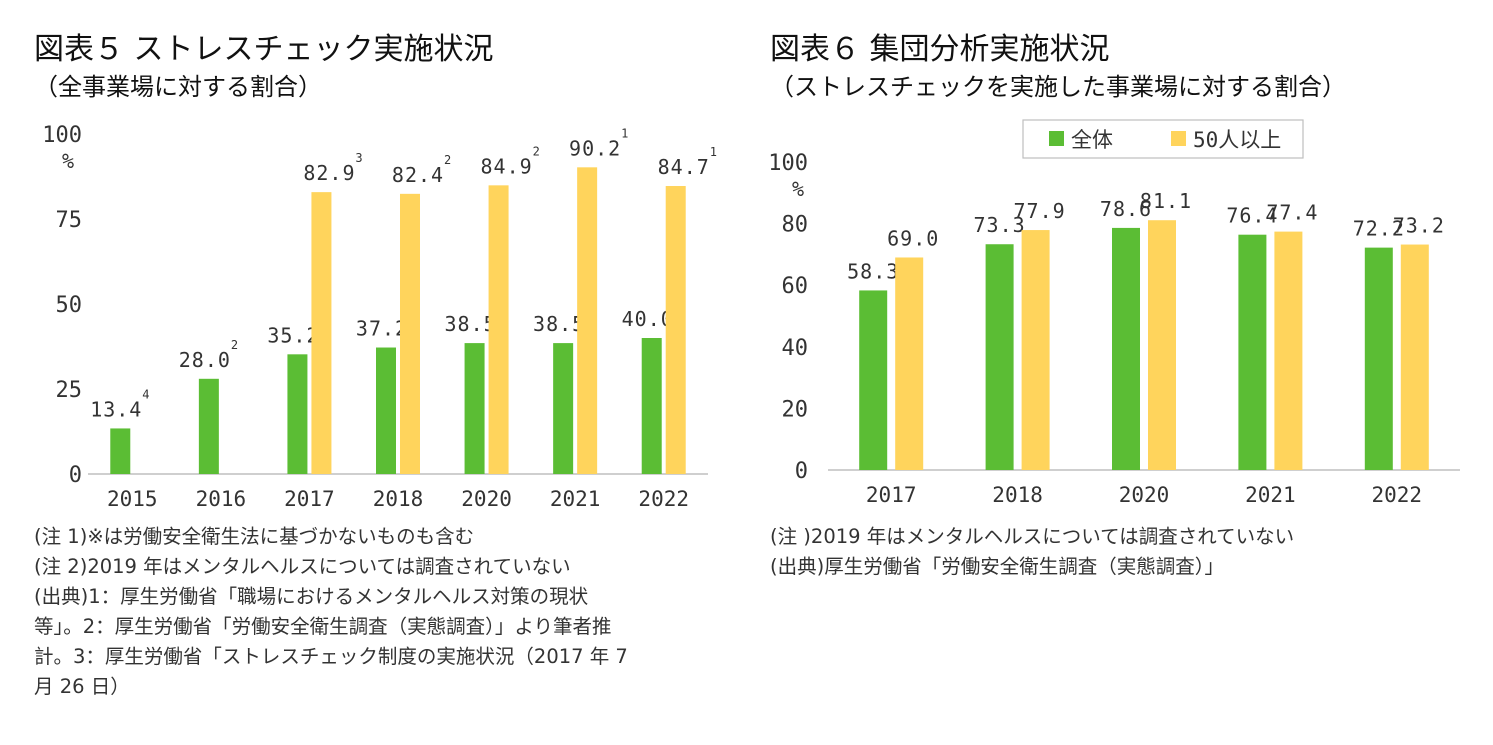 This screenshot has width=1493, height=745. Describe the element at coordinates (648, 319) in the screenshot. I see `data-label: 40.0` at that location.